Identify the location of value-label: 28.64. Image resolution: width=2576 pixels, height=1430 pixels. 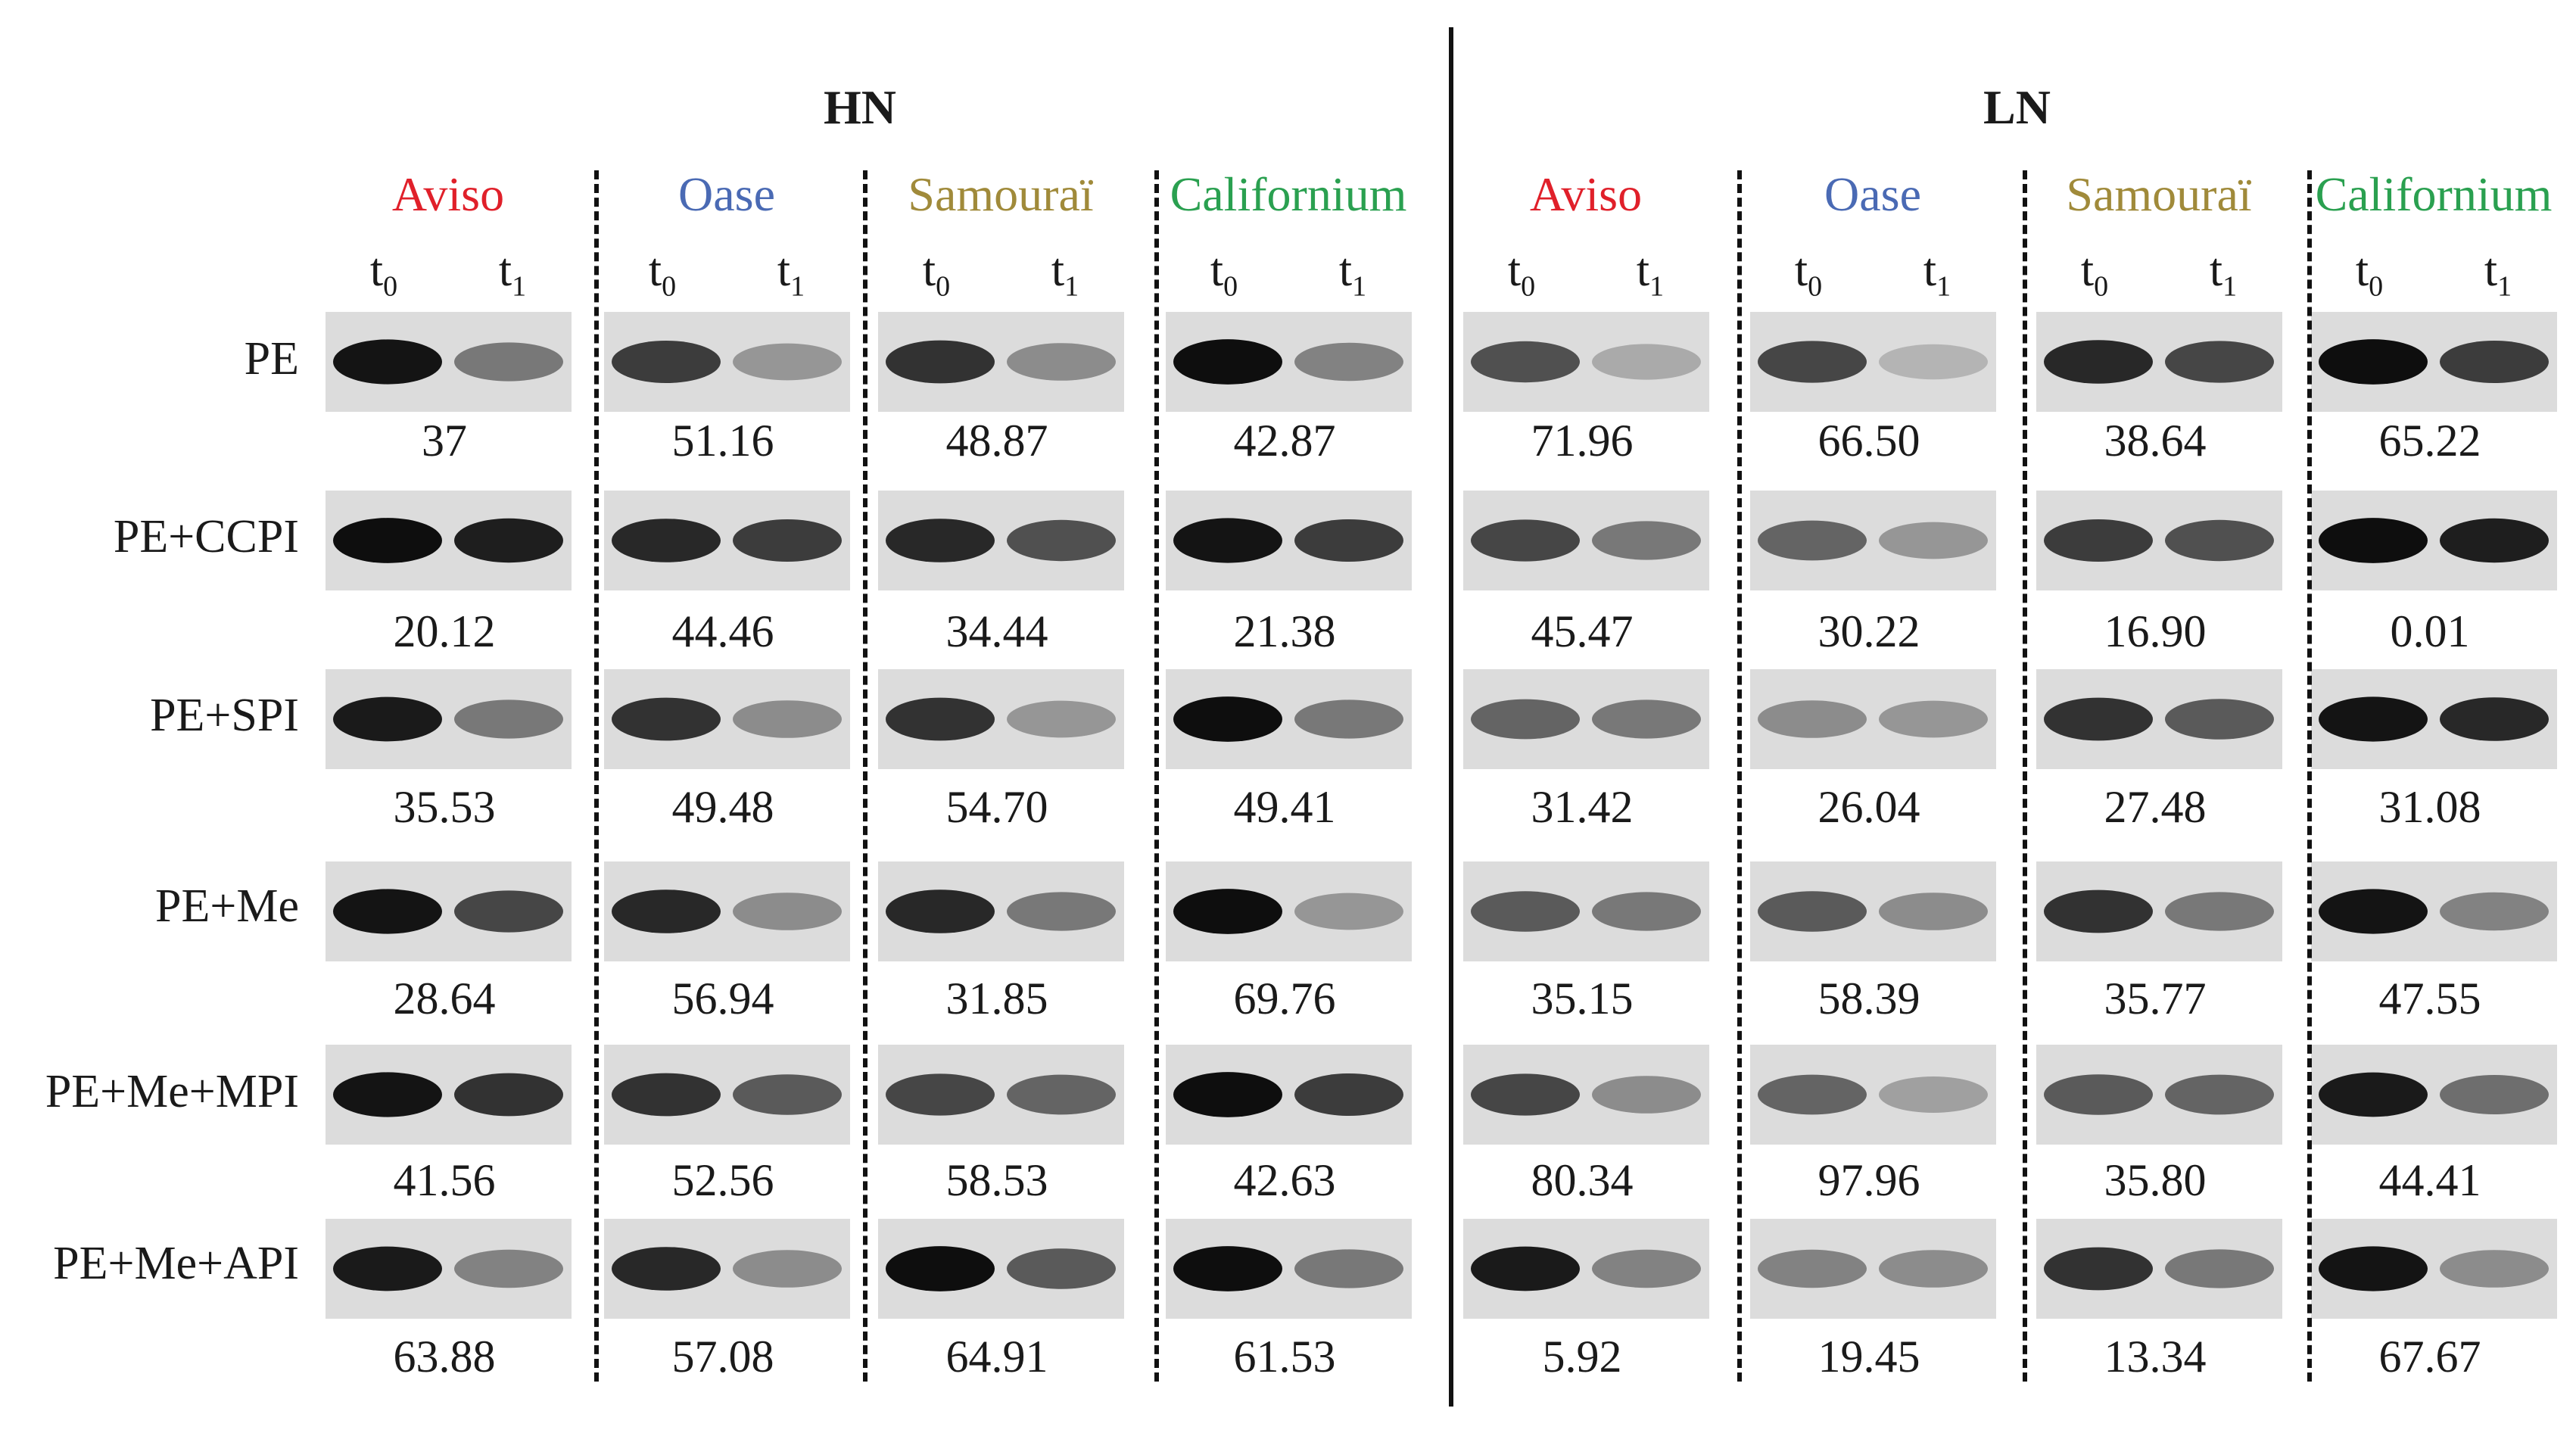
(445, 998).